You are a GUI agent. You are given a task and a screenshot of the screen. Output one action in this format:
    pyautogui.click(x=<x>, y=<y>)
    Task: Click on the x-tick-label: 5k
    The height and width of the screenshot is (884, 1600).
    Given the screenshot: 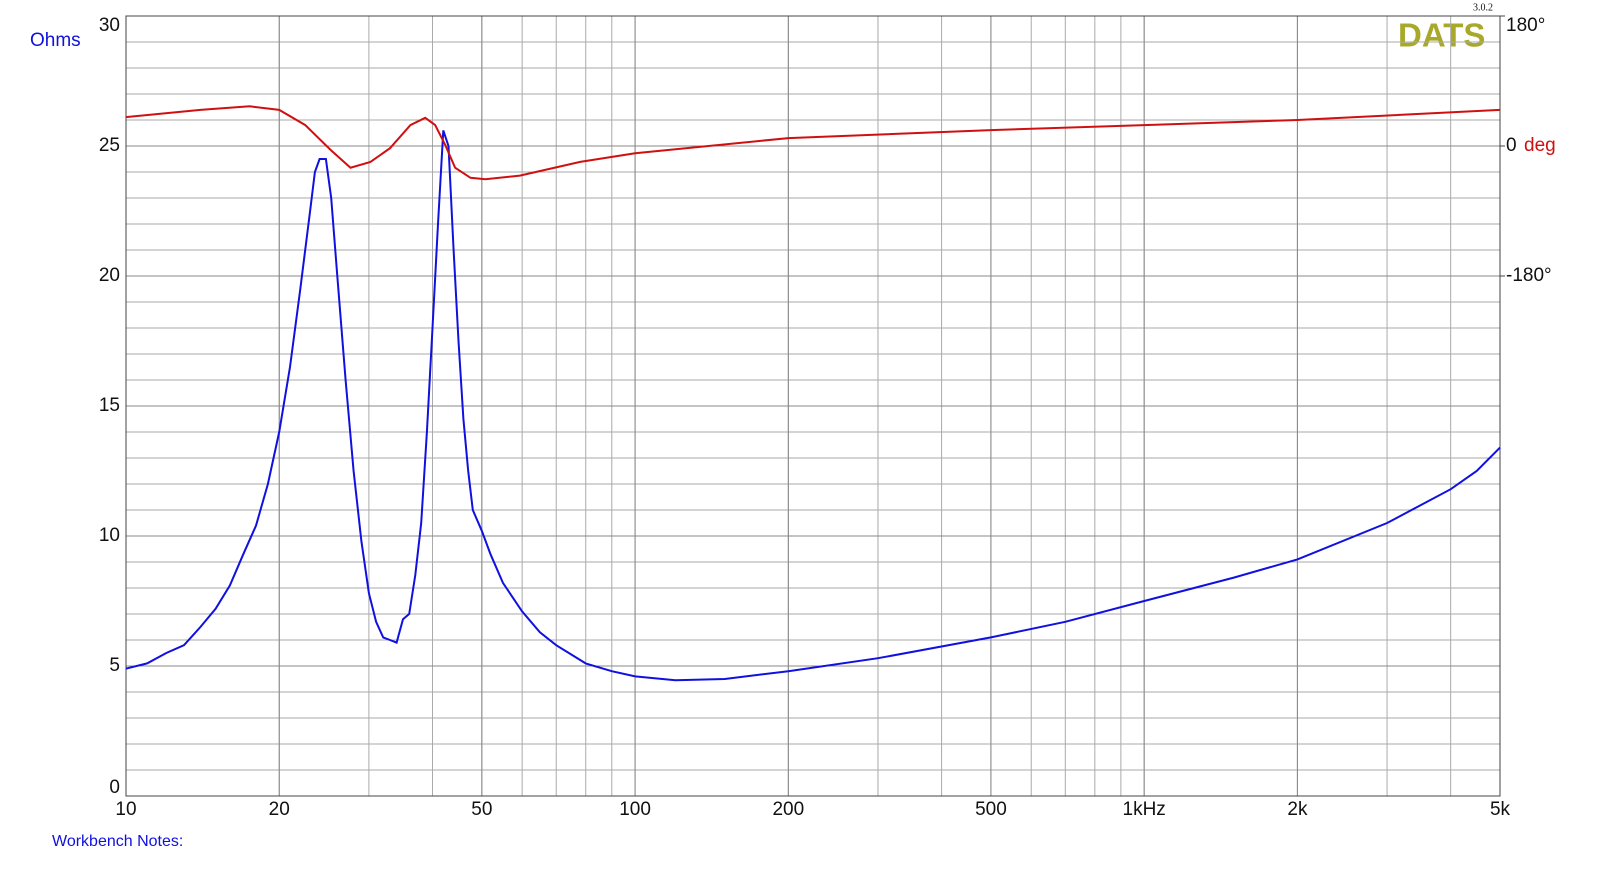 What is the action you would take?
    pyautogui.click(x=1500, y=809)
    